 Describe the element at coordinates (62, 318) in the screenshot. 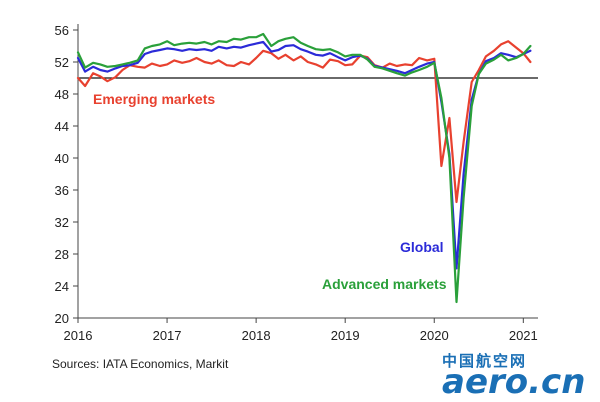

I see `y-tick-label: 20` at that location.